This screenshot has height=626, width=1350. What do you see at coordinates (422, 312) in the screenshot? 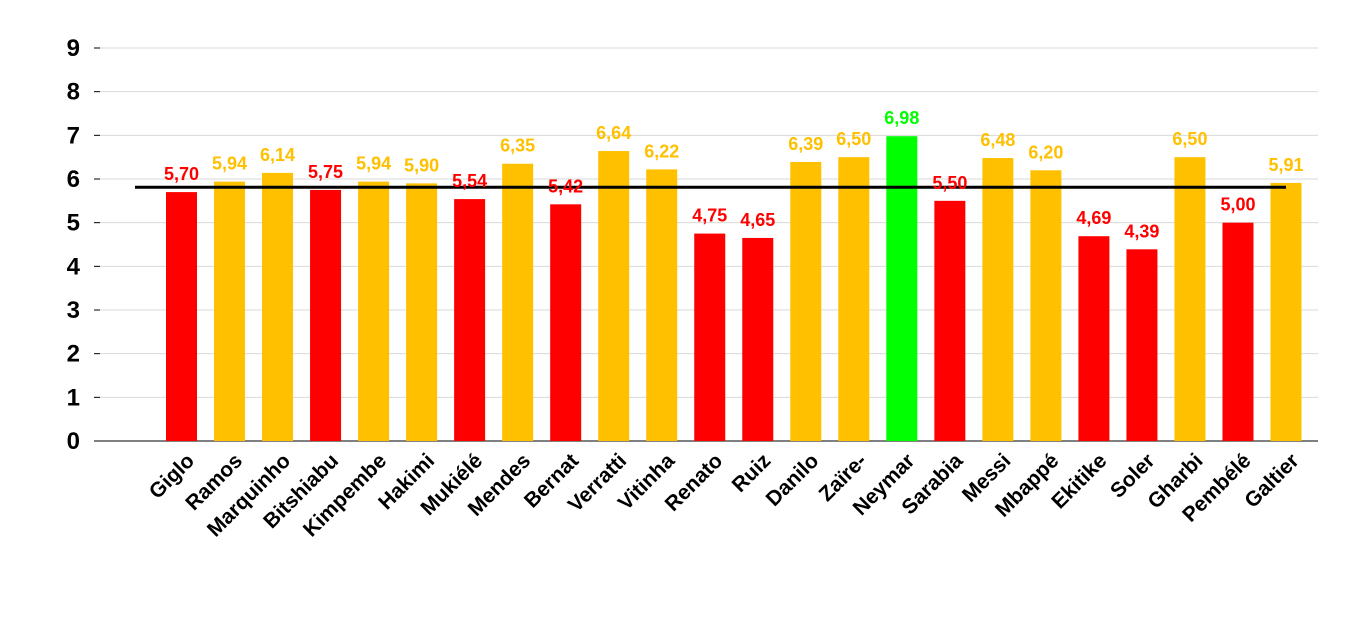
I see `bar-hakimi` at bounding box center [422, 312].